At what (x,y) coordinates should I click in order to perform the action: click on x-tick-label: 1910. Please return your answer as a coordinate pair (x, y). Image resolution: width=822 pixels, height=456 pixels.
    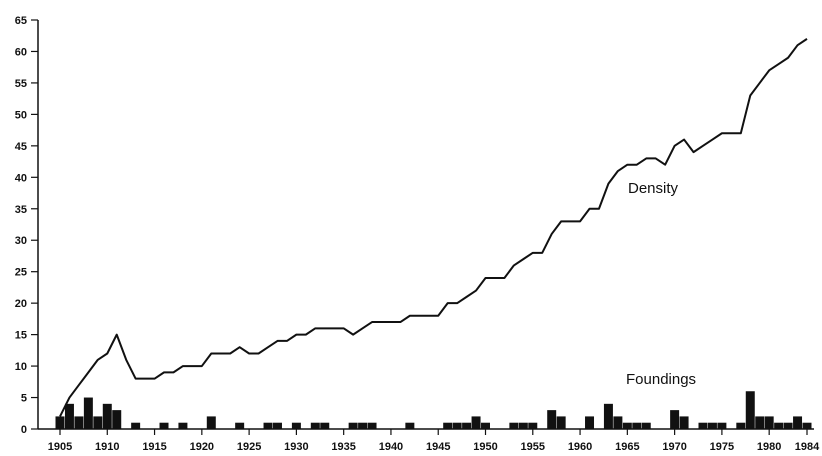
    Looking at the image, I should click on (107, 447).